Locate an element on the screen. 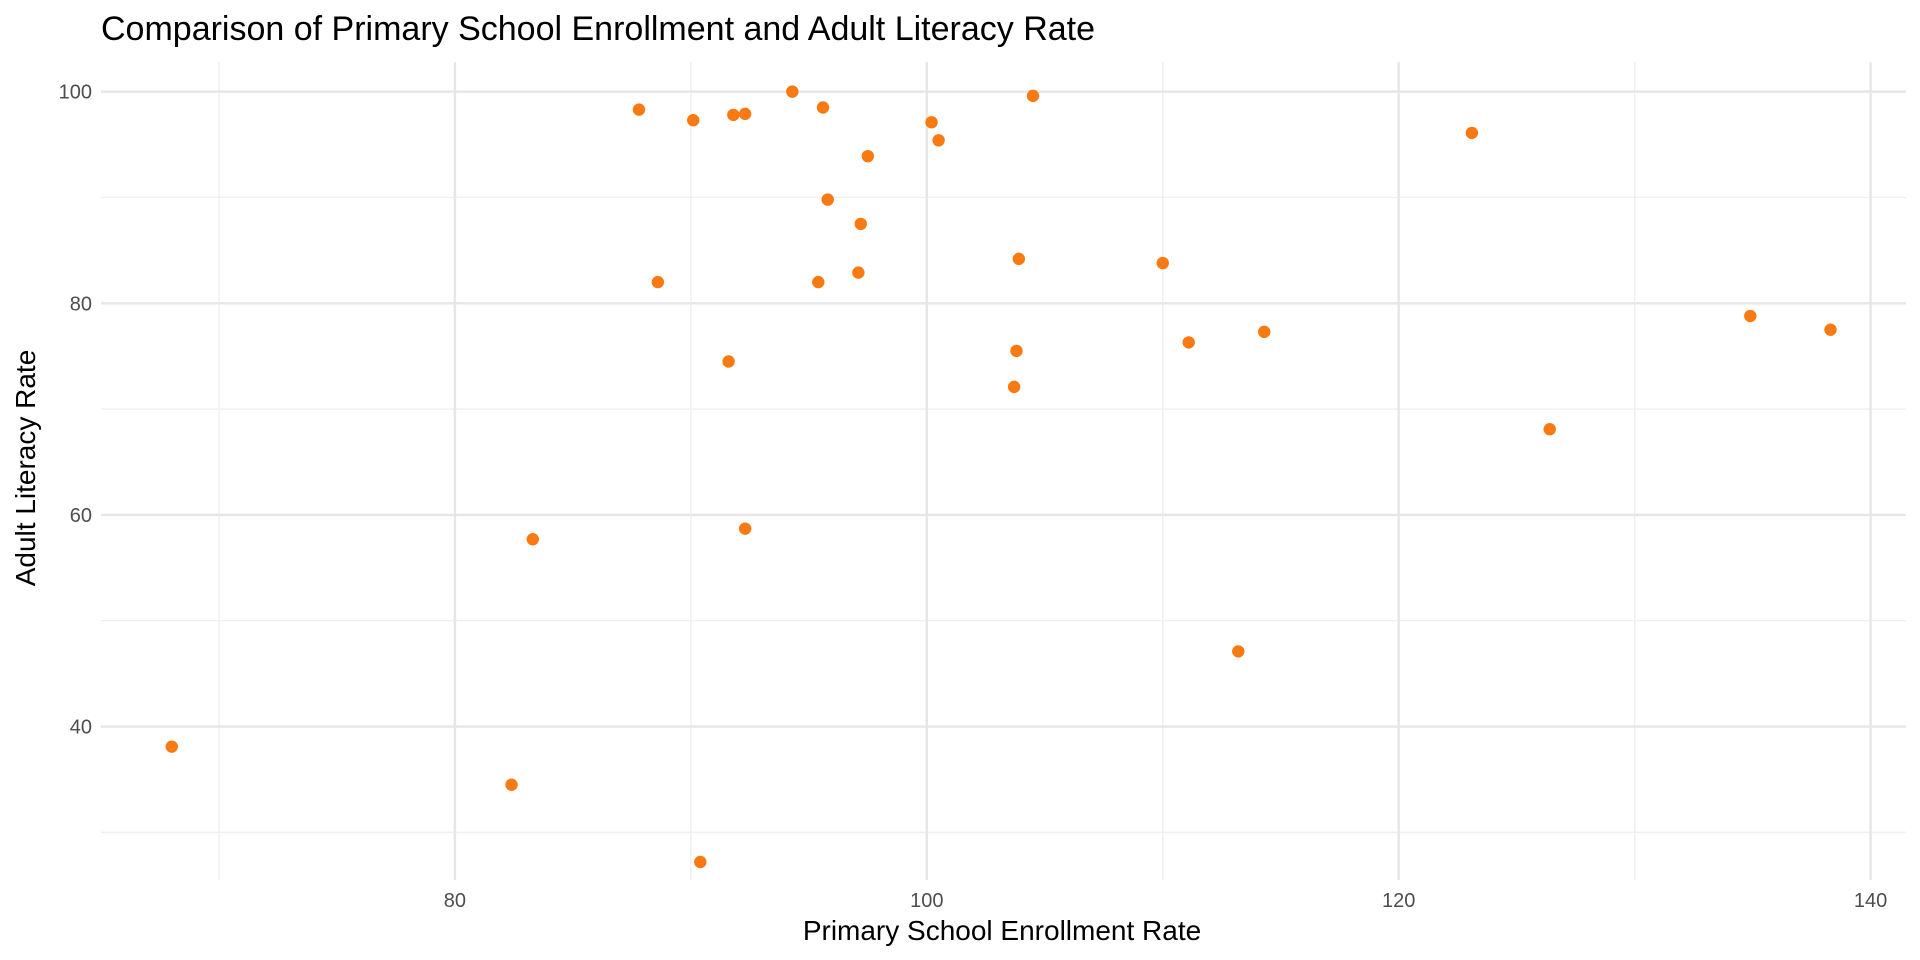  x-tick-label: 140 is located at coordinates (1870, 901).